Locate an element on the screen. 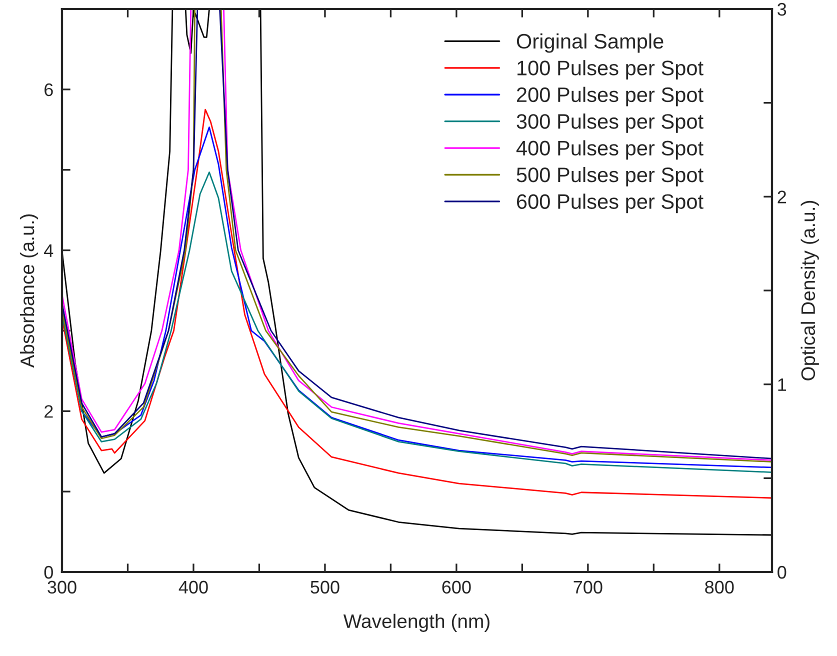 Image resolution: width=837 pixels, height=656 pixels. x-tick-label: 800 is located at coordinates (719, 587).